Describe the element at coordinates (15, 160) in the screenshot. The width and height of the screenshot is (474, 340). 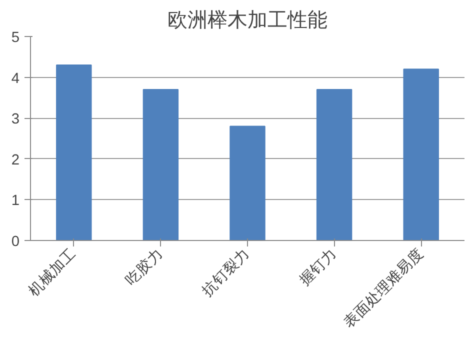
I see `y-tick-label: 2` at that location.